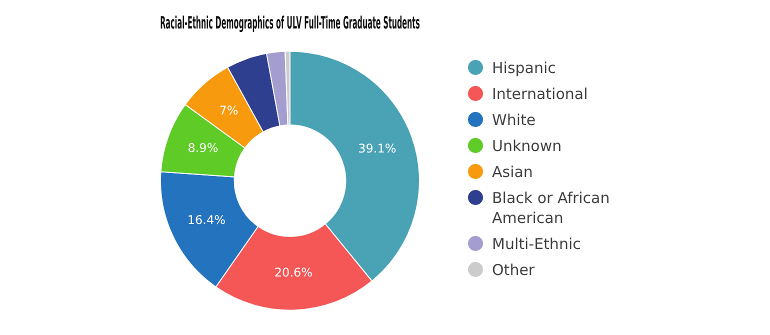 The width and height of the screenshot is (770, 335). I want to click on data-label: 7%, so click(228, 110).